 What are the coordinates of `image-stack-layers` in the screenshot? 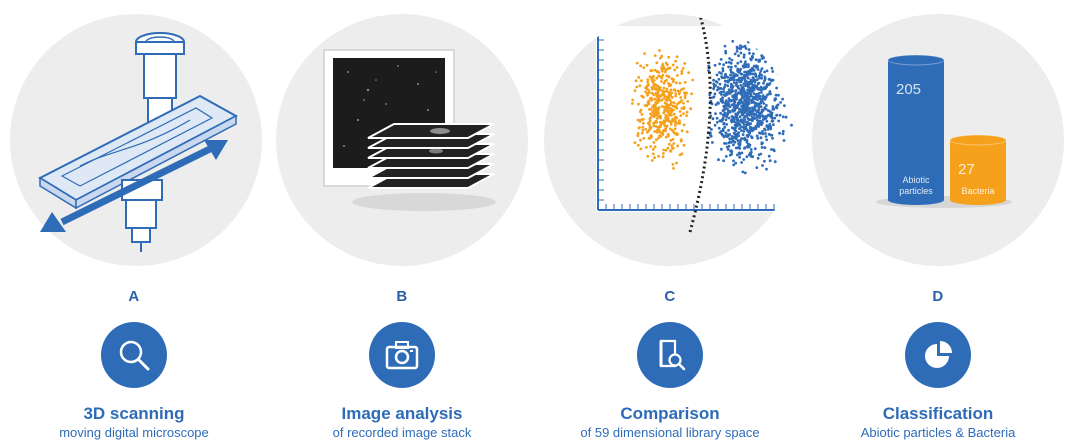 It's located at (431, 156).